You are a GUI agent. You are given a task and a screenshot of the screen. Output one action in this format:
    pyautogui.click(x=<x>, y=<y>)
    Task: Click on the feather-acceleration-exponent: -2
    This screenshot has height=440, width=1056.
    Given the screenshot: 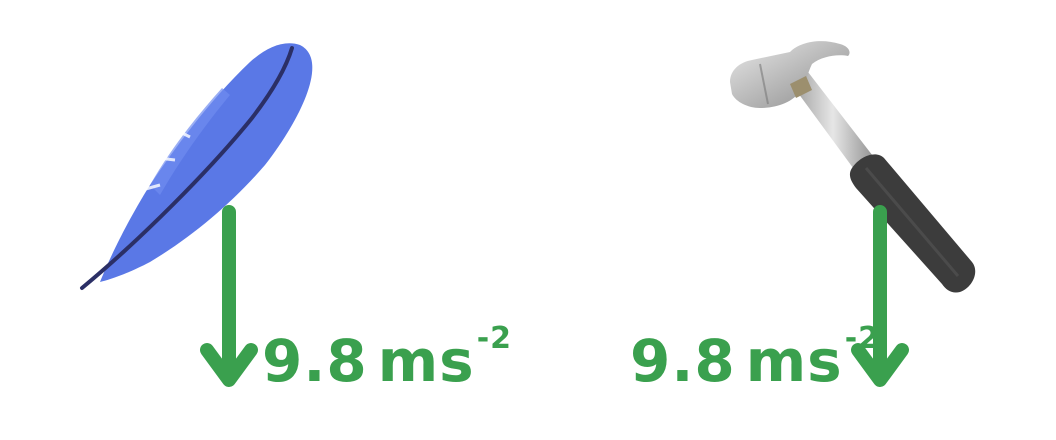 What is the action you would take?
    pyautogui.click(x=494, y=338)
    